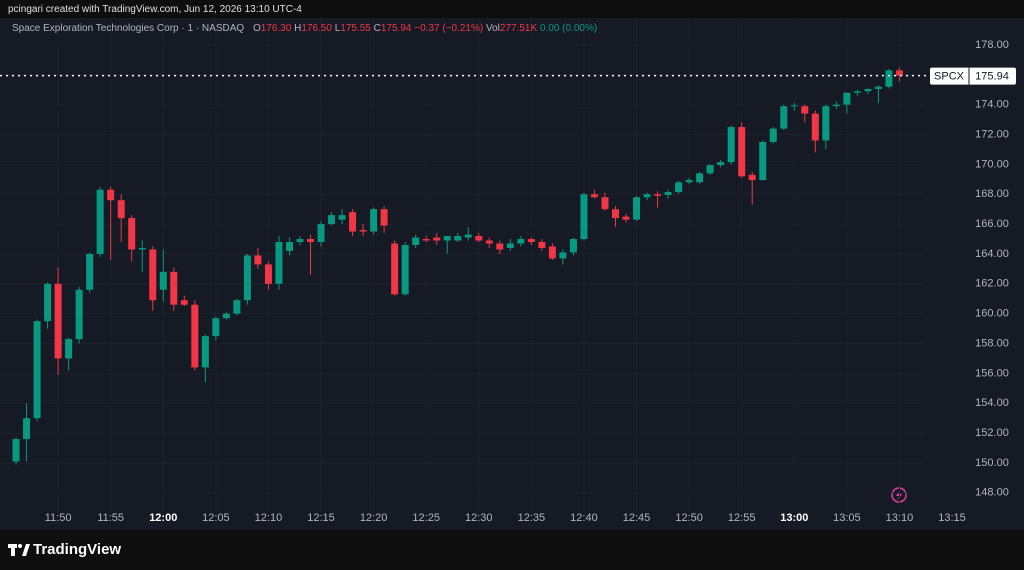 This screenshot has width=1024, height=570. Describe the element at coordinates (992, 493) in the screenshot. I see `y-tick-label: 148.00` at that location.